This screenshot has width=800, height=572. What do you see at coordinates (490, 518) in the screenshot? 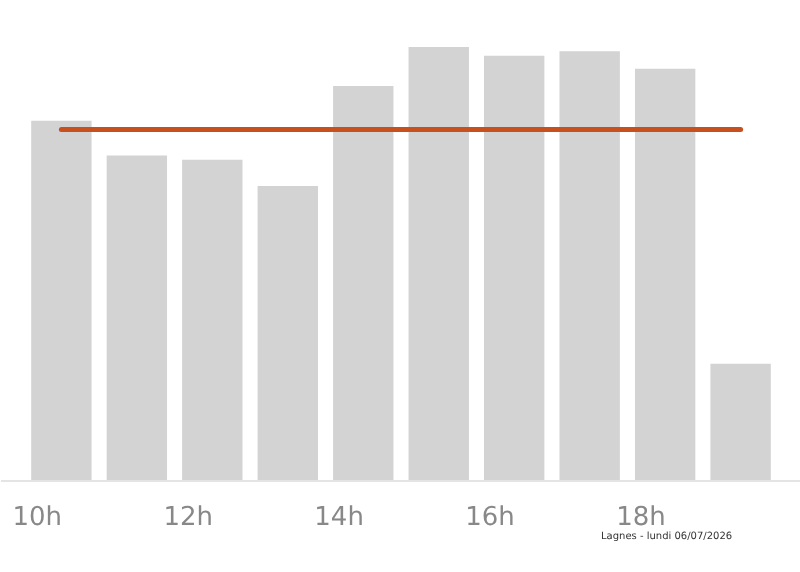
I see `x-tick-label: 16h` at bounding box center [490, 518].